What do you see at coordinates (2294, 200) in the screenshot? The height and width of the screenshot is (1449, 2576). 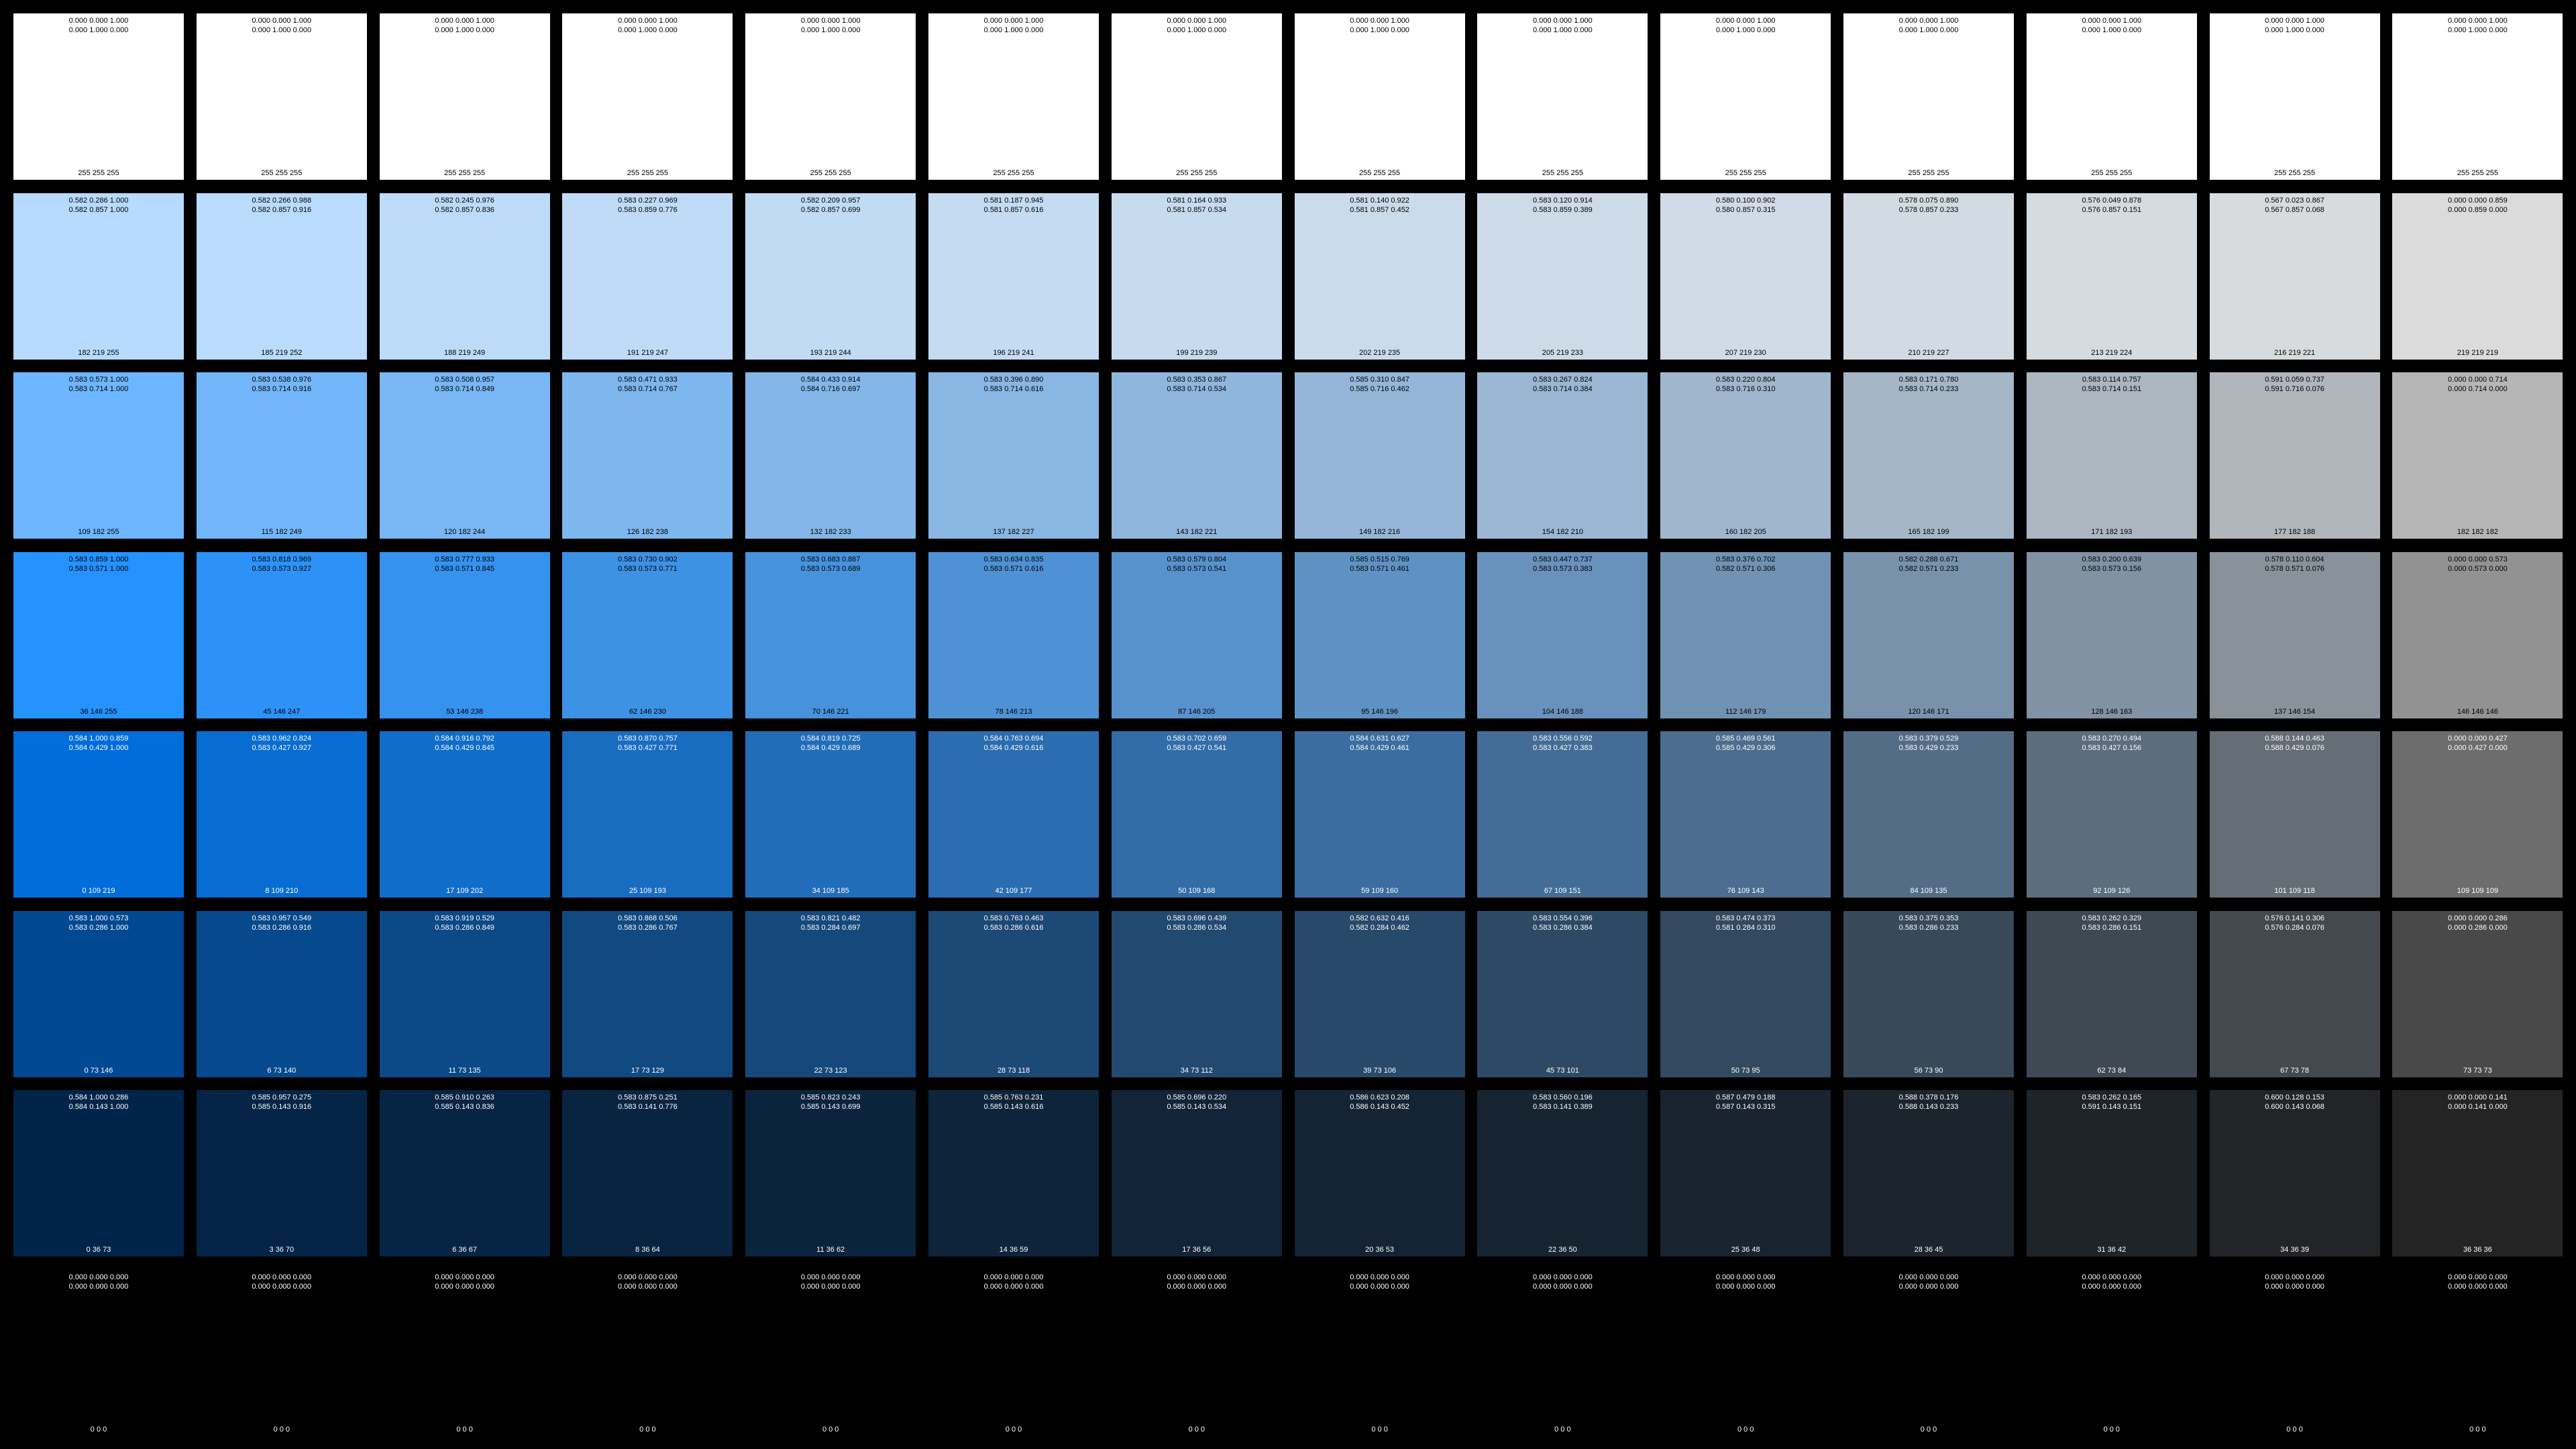 I see `swatch-value-line-1: 0.567 0.023 0.867` at bounding box center [2294, 200].